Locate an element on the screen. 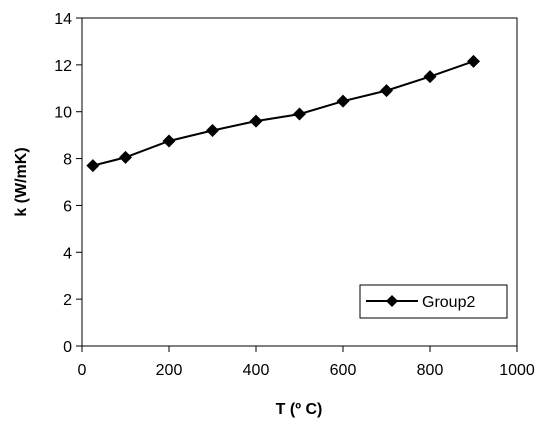  x-tick-label: 0 is located at coordinates (82, 370).